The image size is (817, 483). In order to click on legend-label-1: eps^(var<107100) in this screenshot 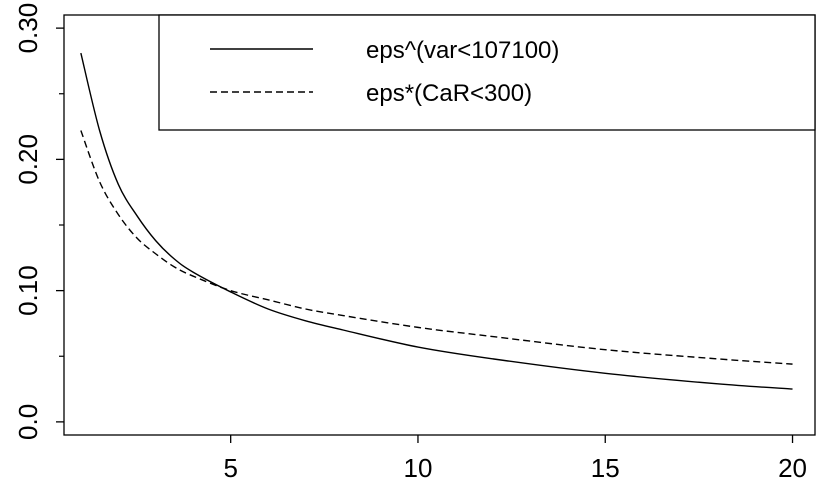, I will do `click(462, 50)`.